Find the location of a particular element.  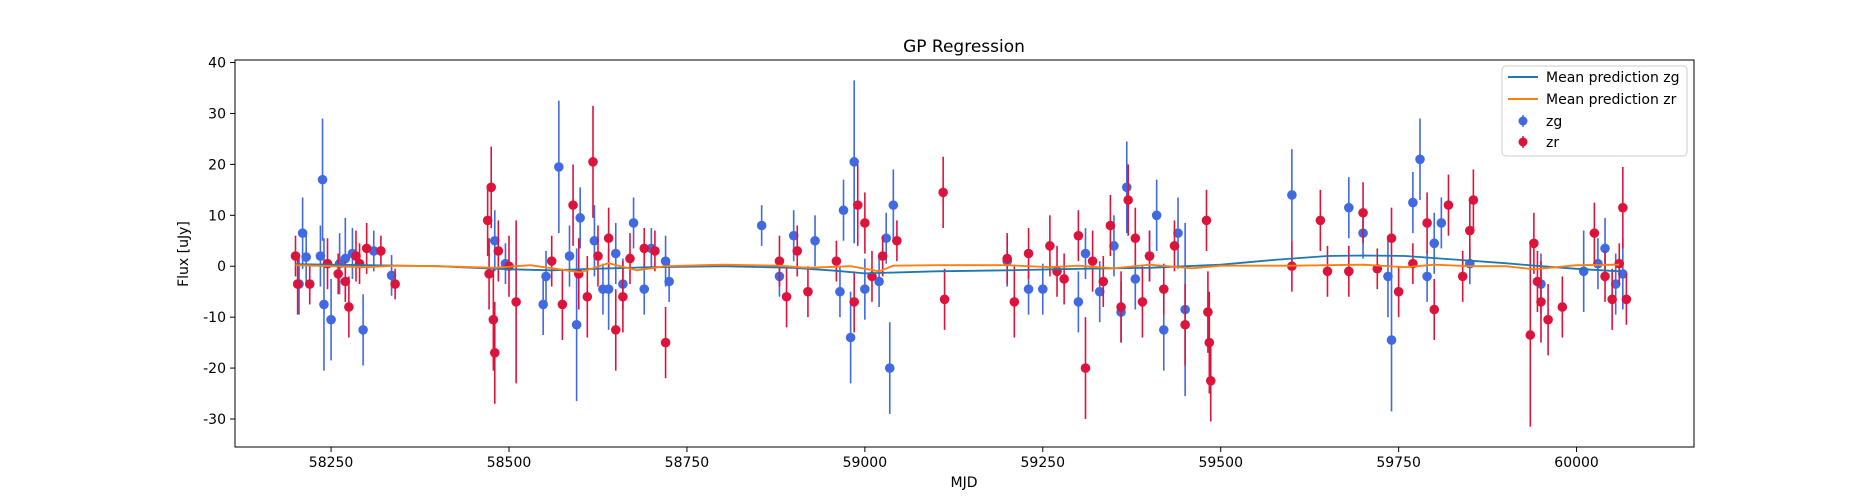

y-tick-label-30: 30 is located at coordinates (217, 114).